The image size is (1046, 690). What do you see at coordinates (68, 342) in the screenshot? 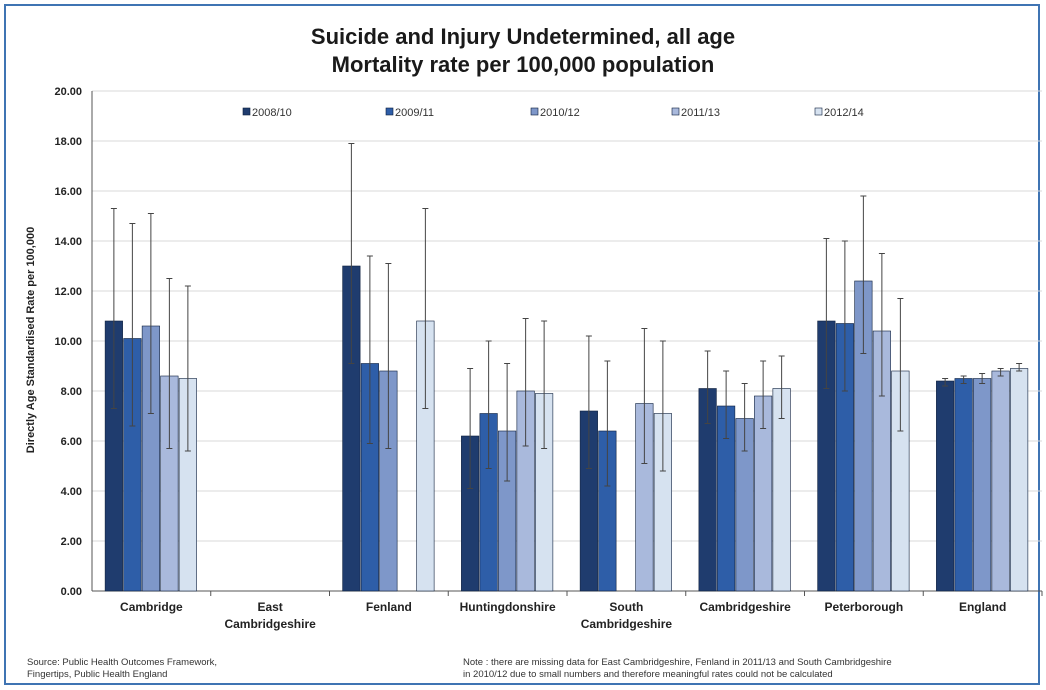
I see `y-tick-label: 10.00` at bounding box center [68, 342].